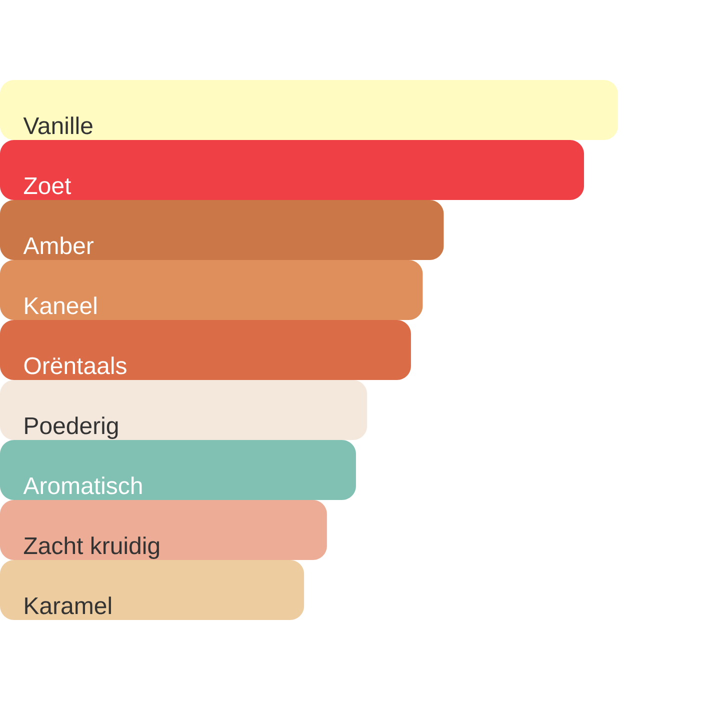 The image size is (728, 728). I want to click on y-tick-label: Aromatisch, so click(82, 485).